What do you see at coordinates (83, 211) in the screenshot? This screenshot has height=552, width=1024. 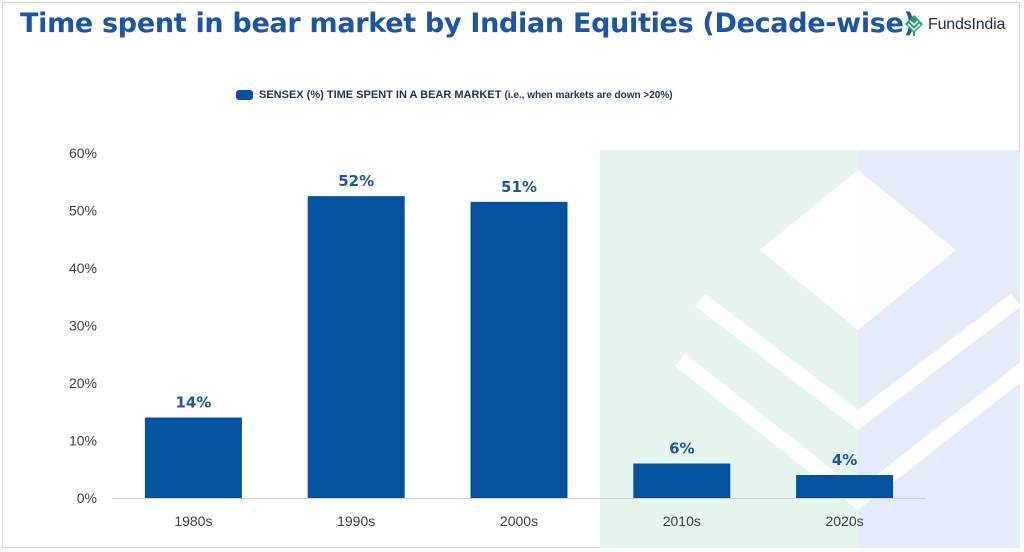 I see `y-tick-label: 50%` at bounding box center [83, 211].